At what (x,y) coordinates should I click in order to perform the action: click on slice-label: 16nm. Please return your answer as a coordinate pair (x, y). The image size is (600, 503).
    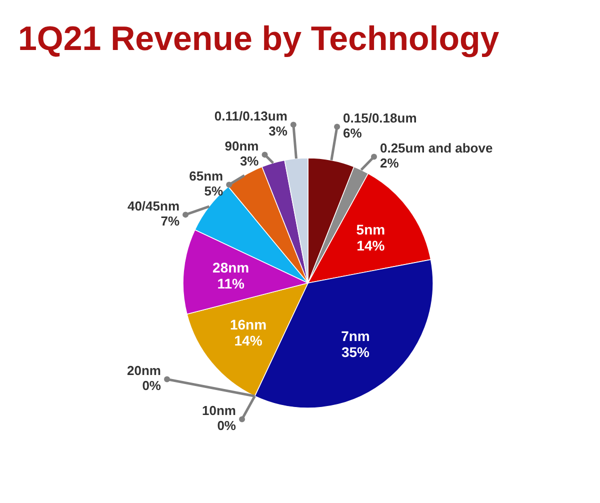
    Looking at the image, I should click on (248, 324).